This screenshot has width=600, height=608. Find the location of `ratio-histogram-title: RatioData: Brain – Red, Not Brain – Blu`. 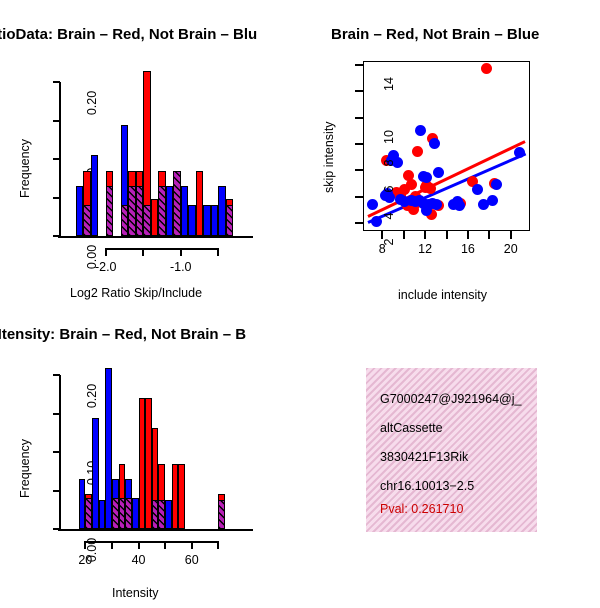

ratio-histogram-title: RatioData: Brain – Red, Not Brain – Blu is located at coordinates (129, 34).